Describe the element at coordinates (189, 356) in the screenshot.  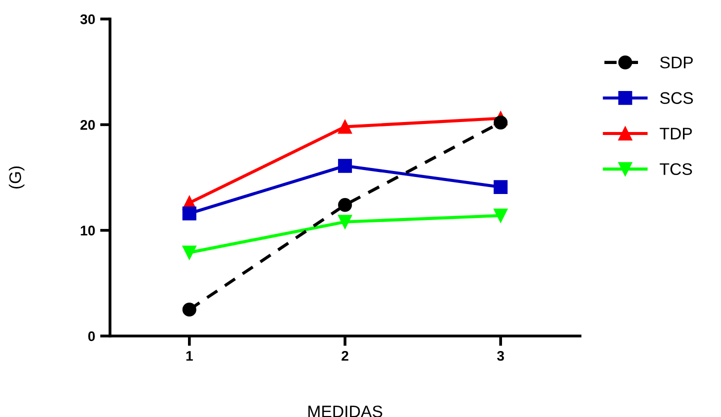
I see `x-tick-label: 1` at that location.